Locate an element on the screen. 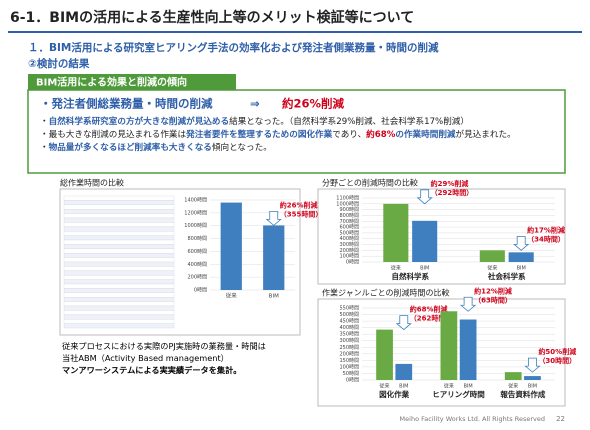 Image resolution: width=590 pixels, height=430 pixels. annotation: （30時間） is located at coordinates (557, 360).